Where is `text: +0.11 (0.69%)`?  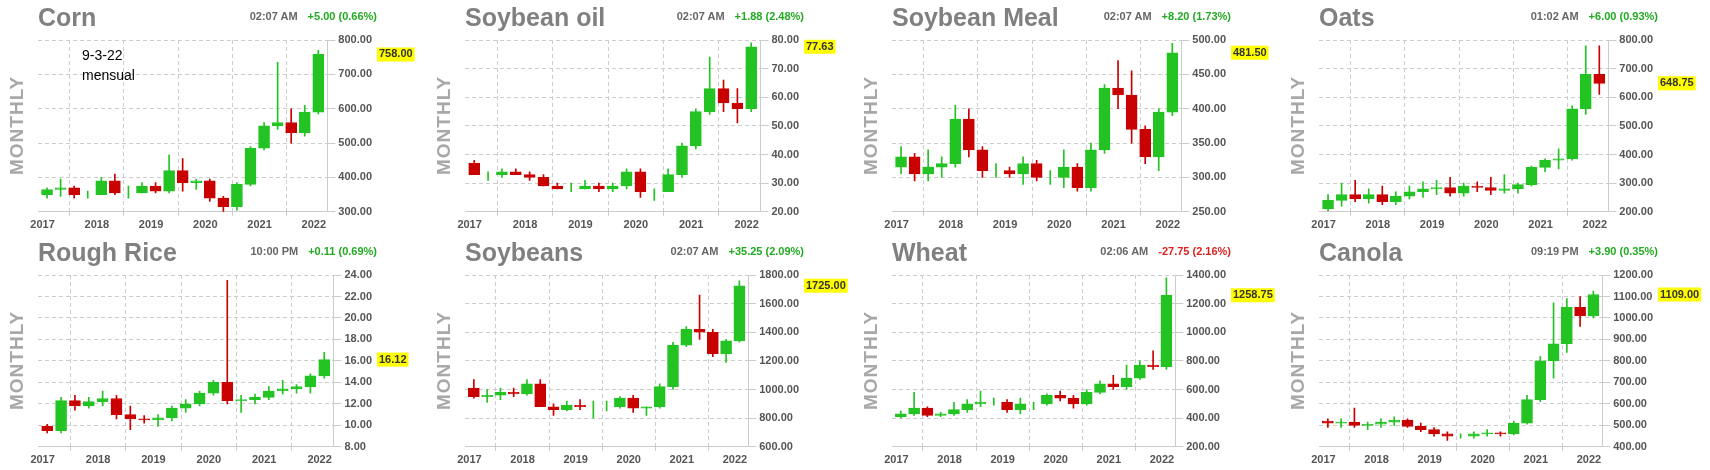 text: +0.11 (0.69%) is located at coordinates (342, 251).